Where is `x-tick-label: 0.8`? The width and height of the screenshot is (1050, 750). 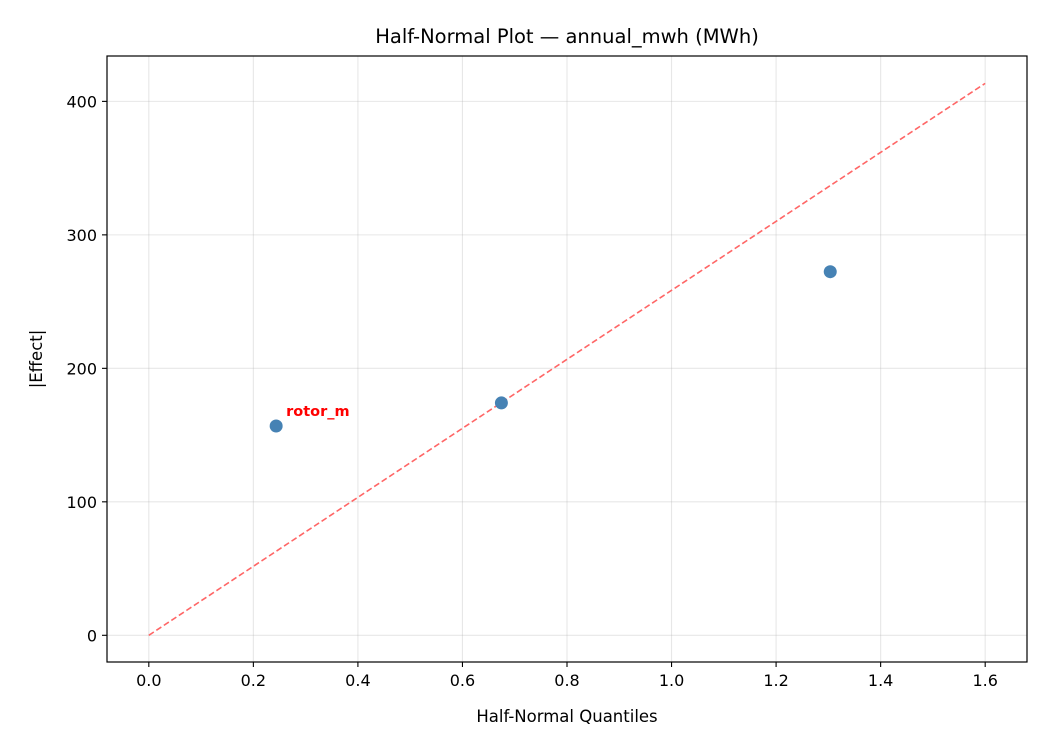 x-tick-label: 0.8 is located at coordinates (566, 680).